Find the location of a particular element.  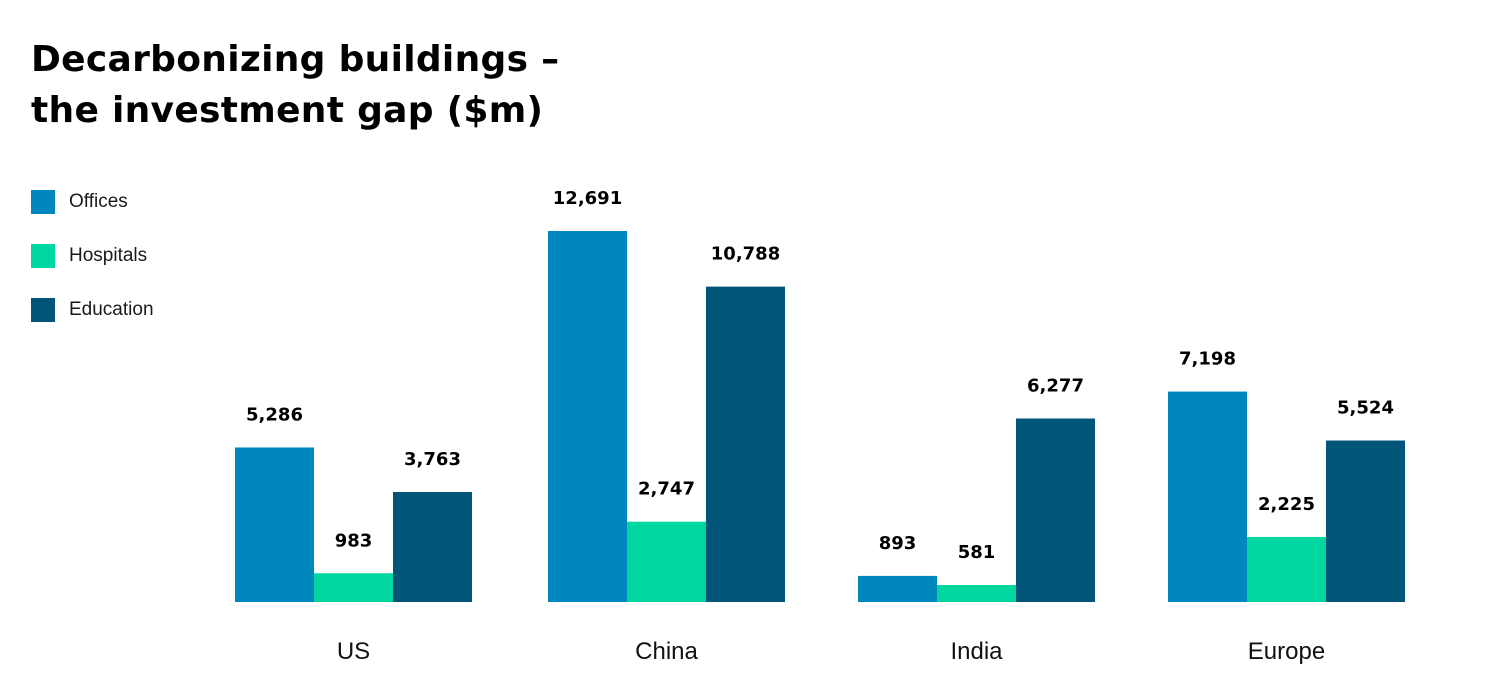

value-label-us-offices: 5,286 is located at coordinates (274, 414).